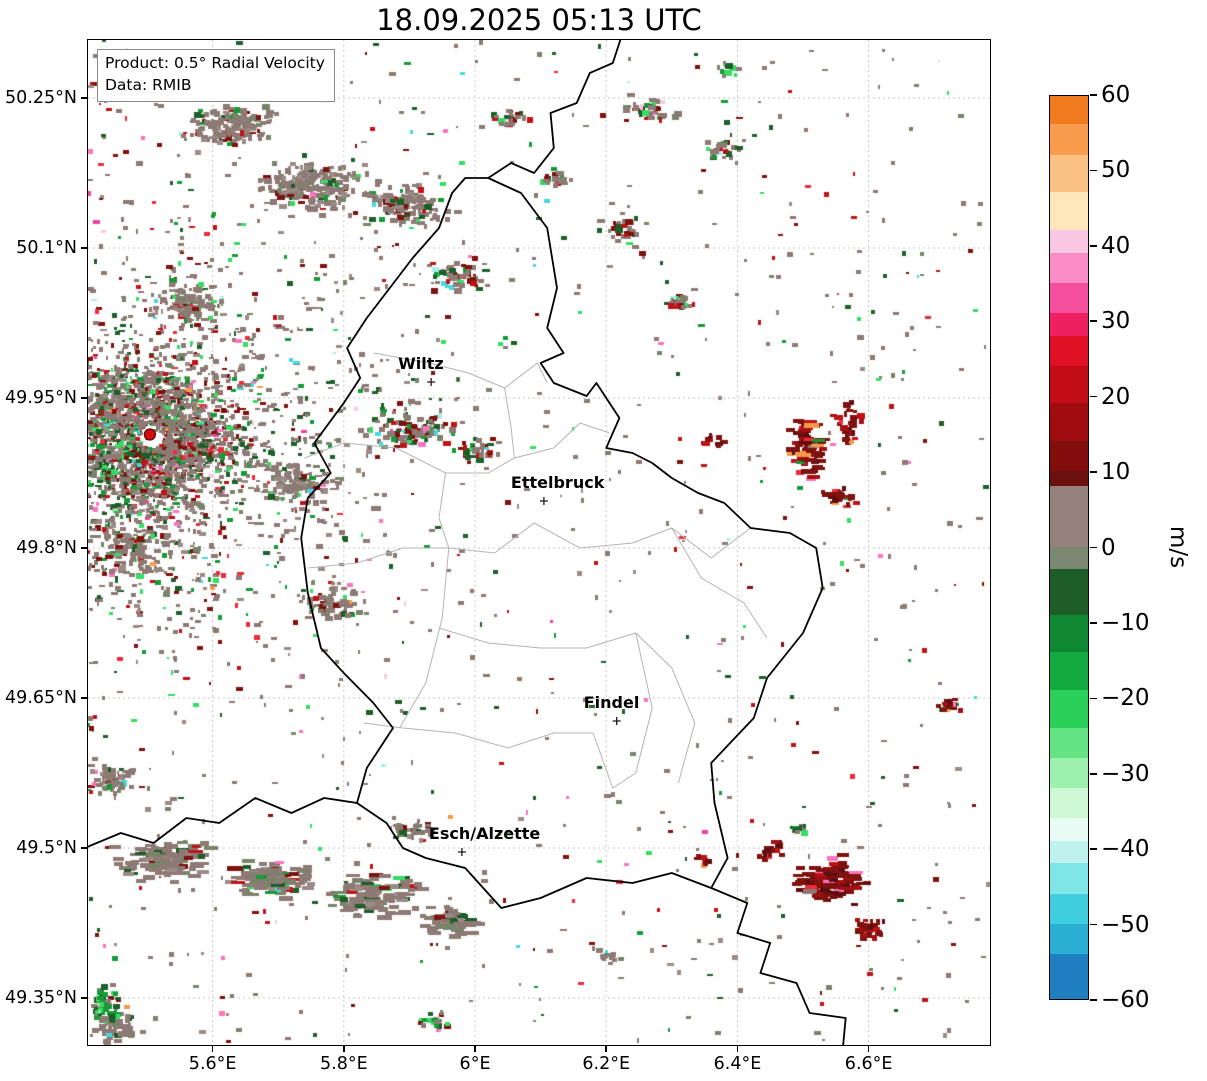 This screenshot has height=1081, width=1207. What do you see at coordinates (148, 84) in the screenshot?
I see `data-source-label: Data: RMIB` at bounding box center [148, 84].